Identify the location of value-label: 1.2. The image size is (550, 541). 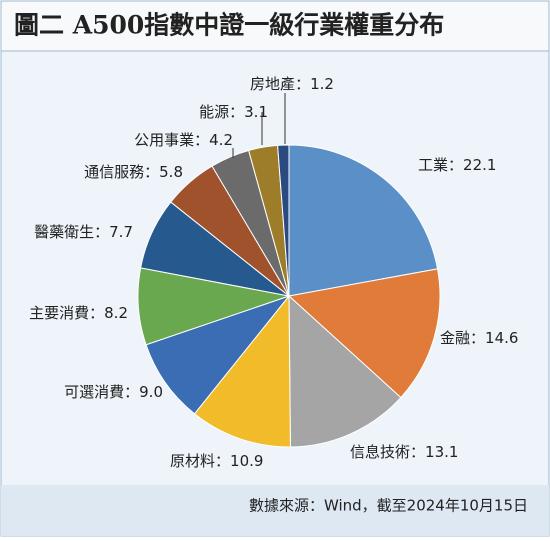
(322, 84).